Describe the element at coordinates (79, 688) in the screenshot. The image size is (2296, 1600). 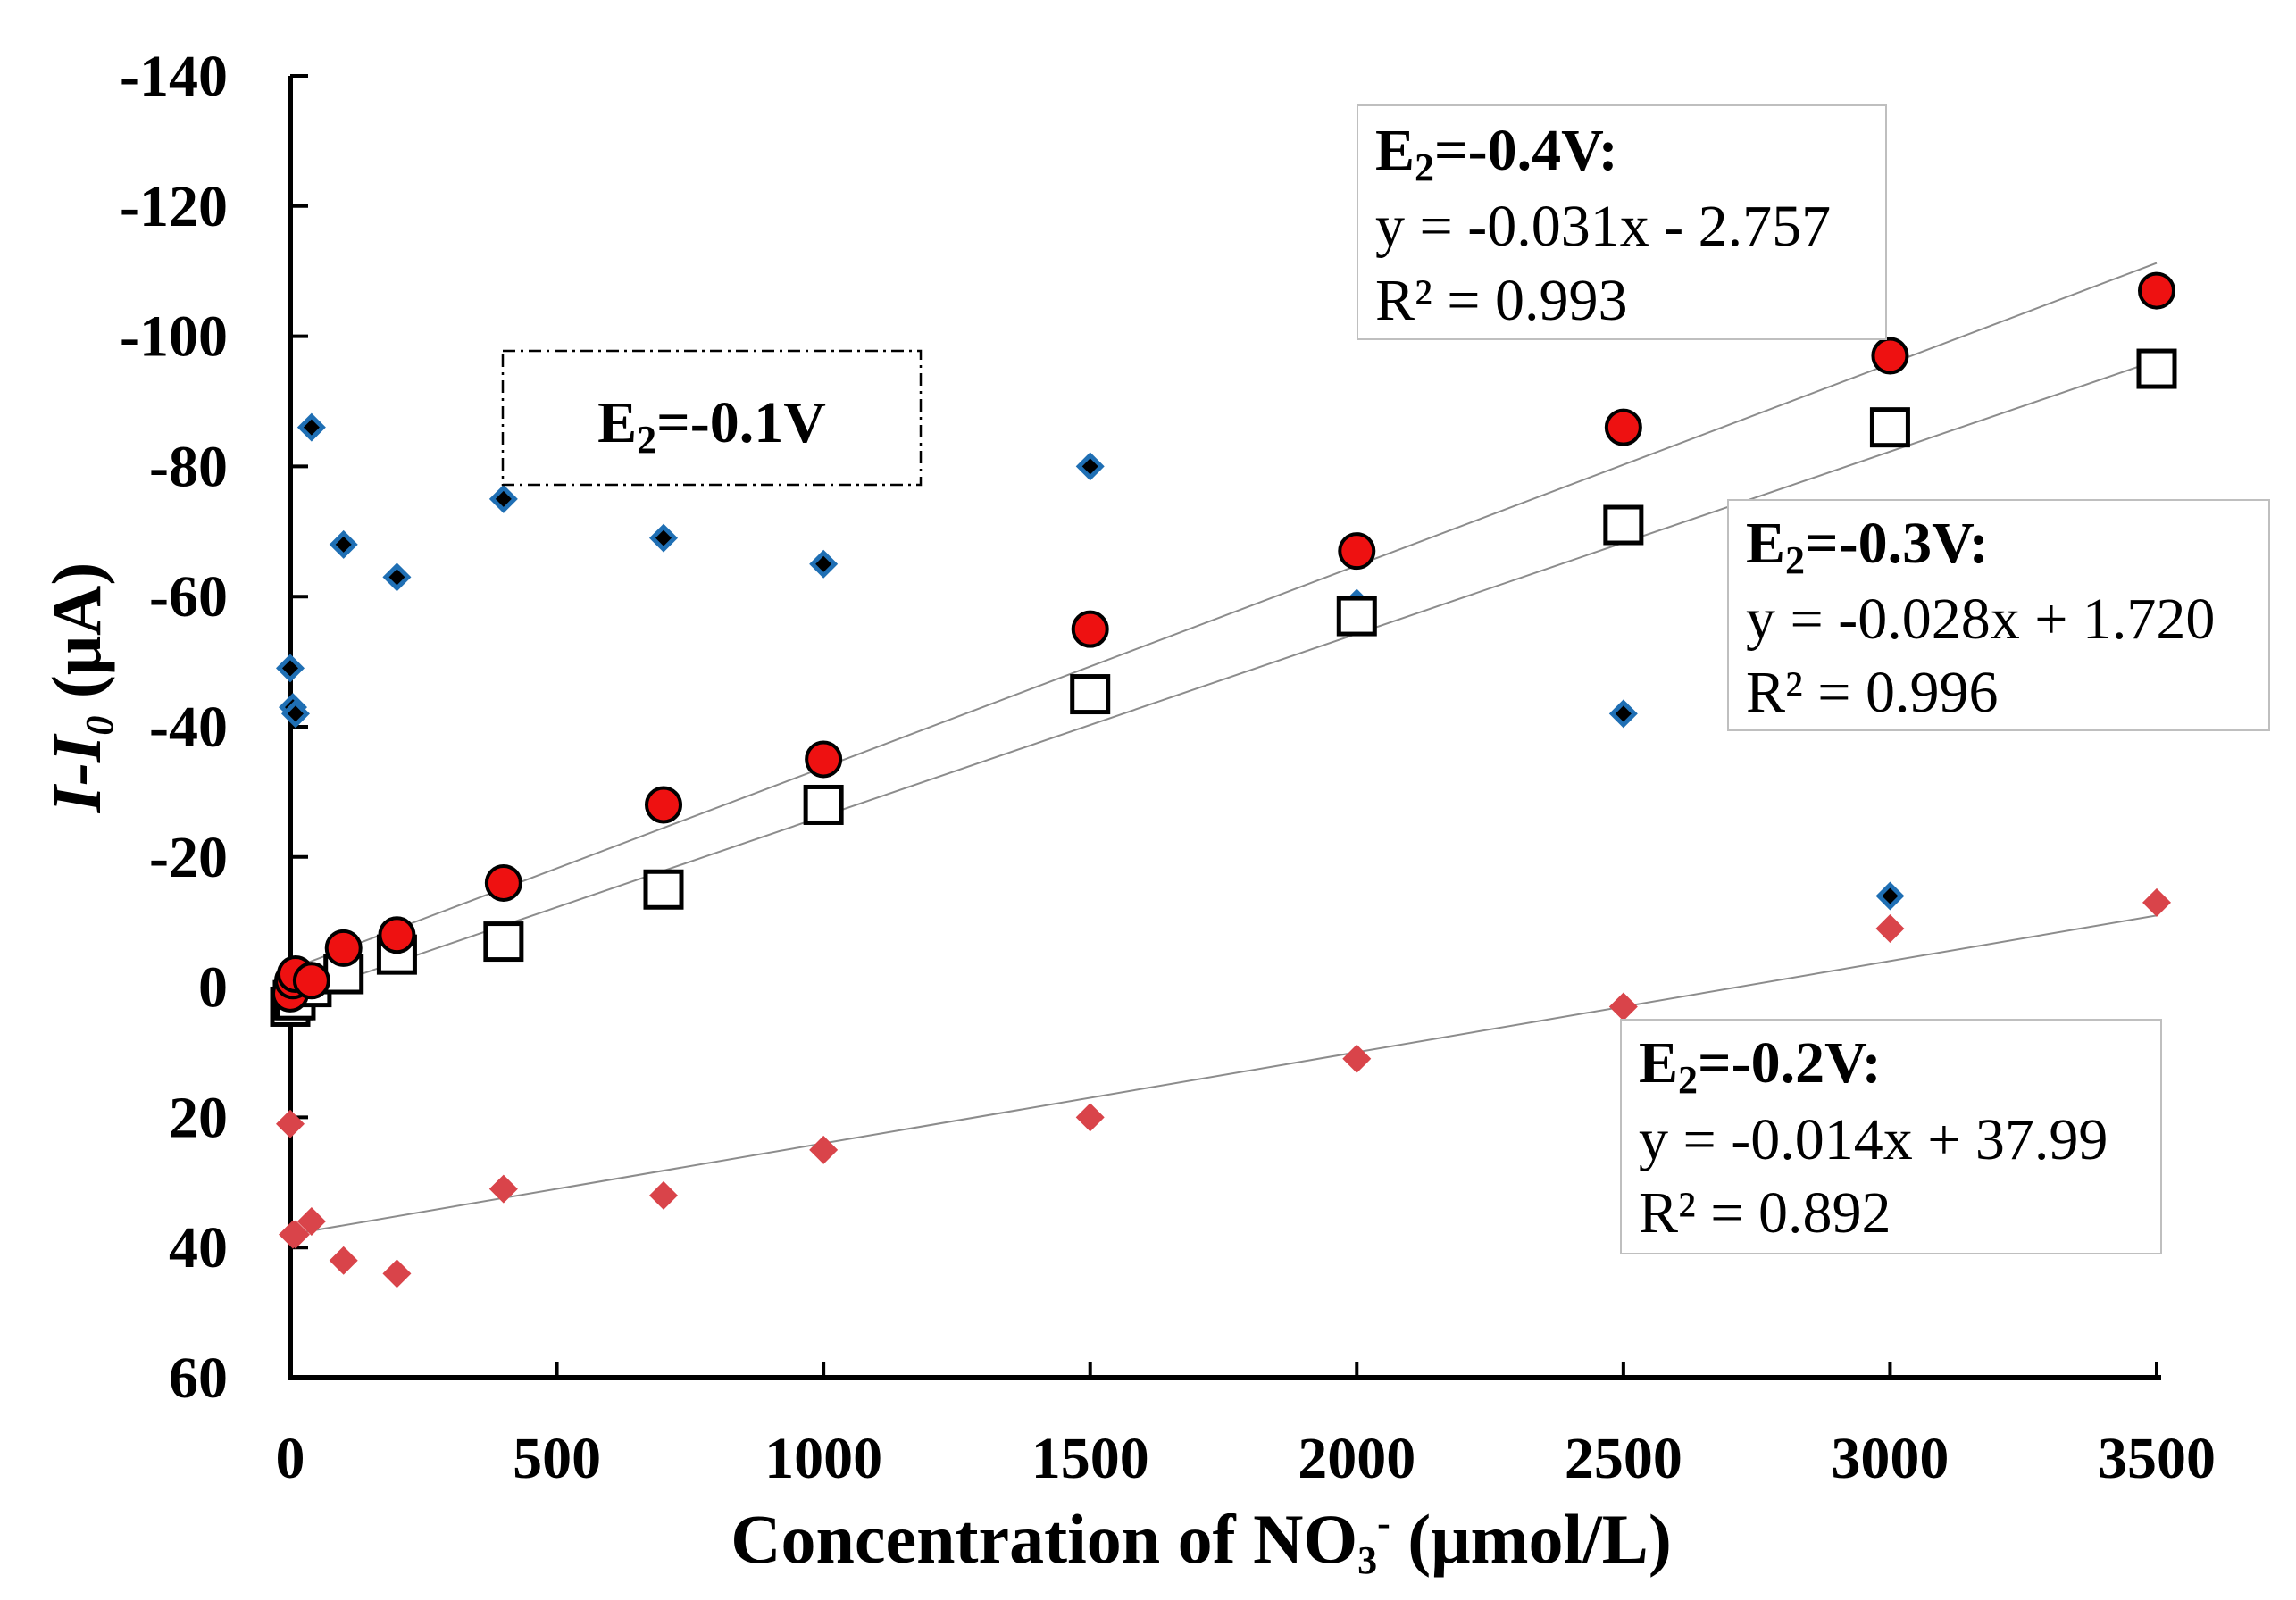
I see `y-axis-title: I-I0 (μA)` at that location.